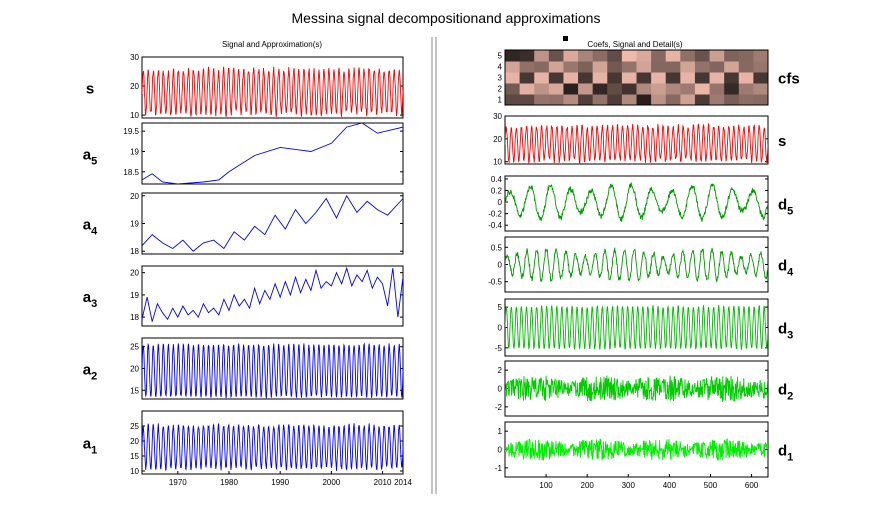 The height and width of the screenshot is (509, 893). Describe the element at coordinates (499, 348) in the screenshot. I see `y-tick-label: -5` at that location.